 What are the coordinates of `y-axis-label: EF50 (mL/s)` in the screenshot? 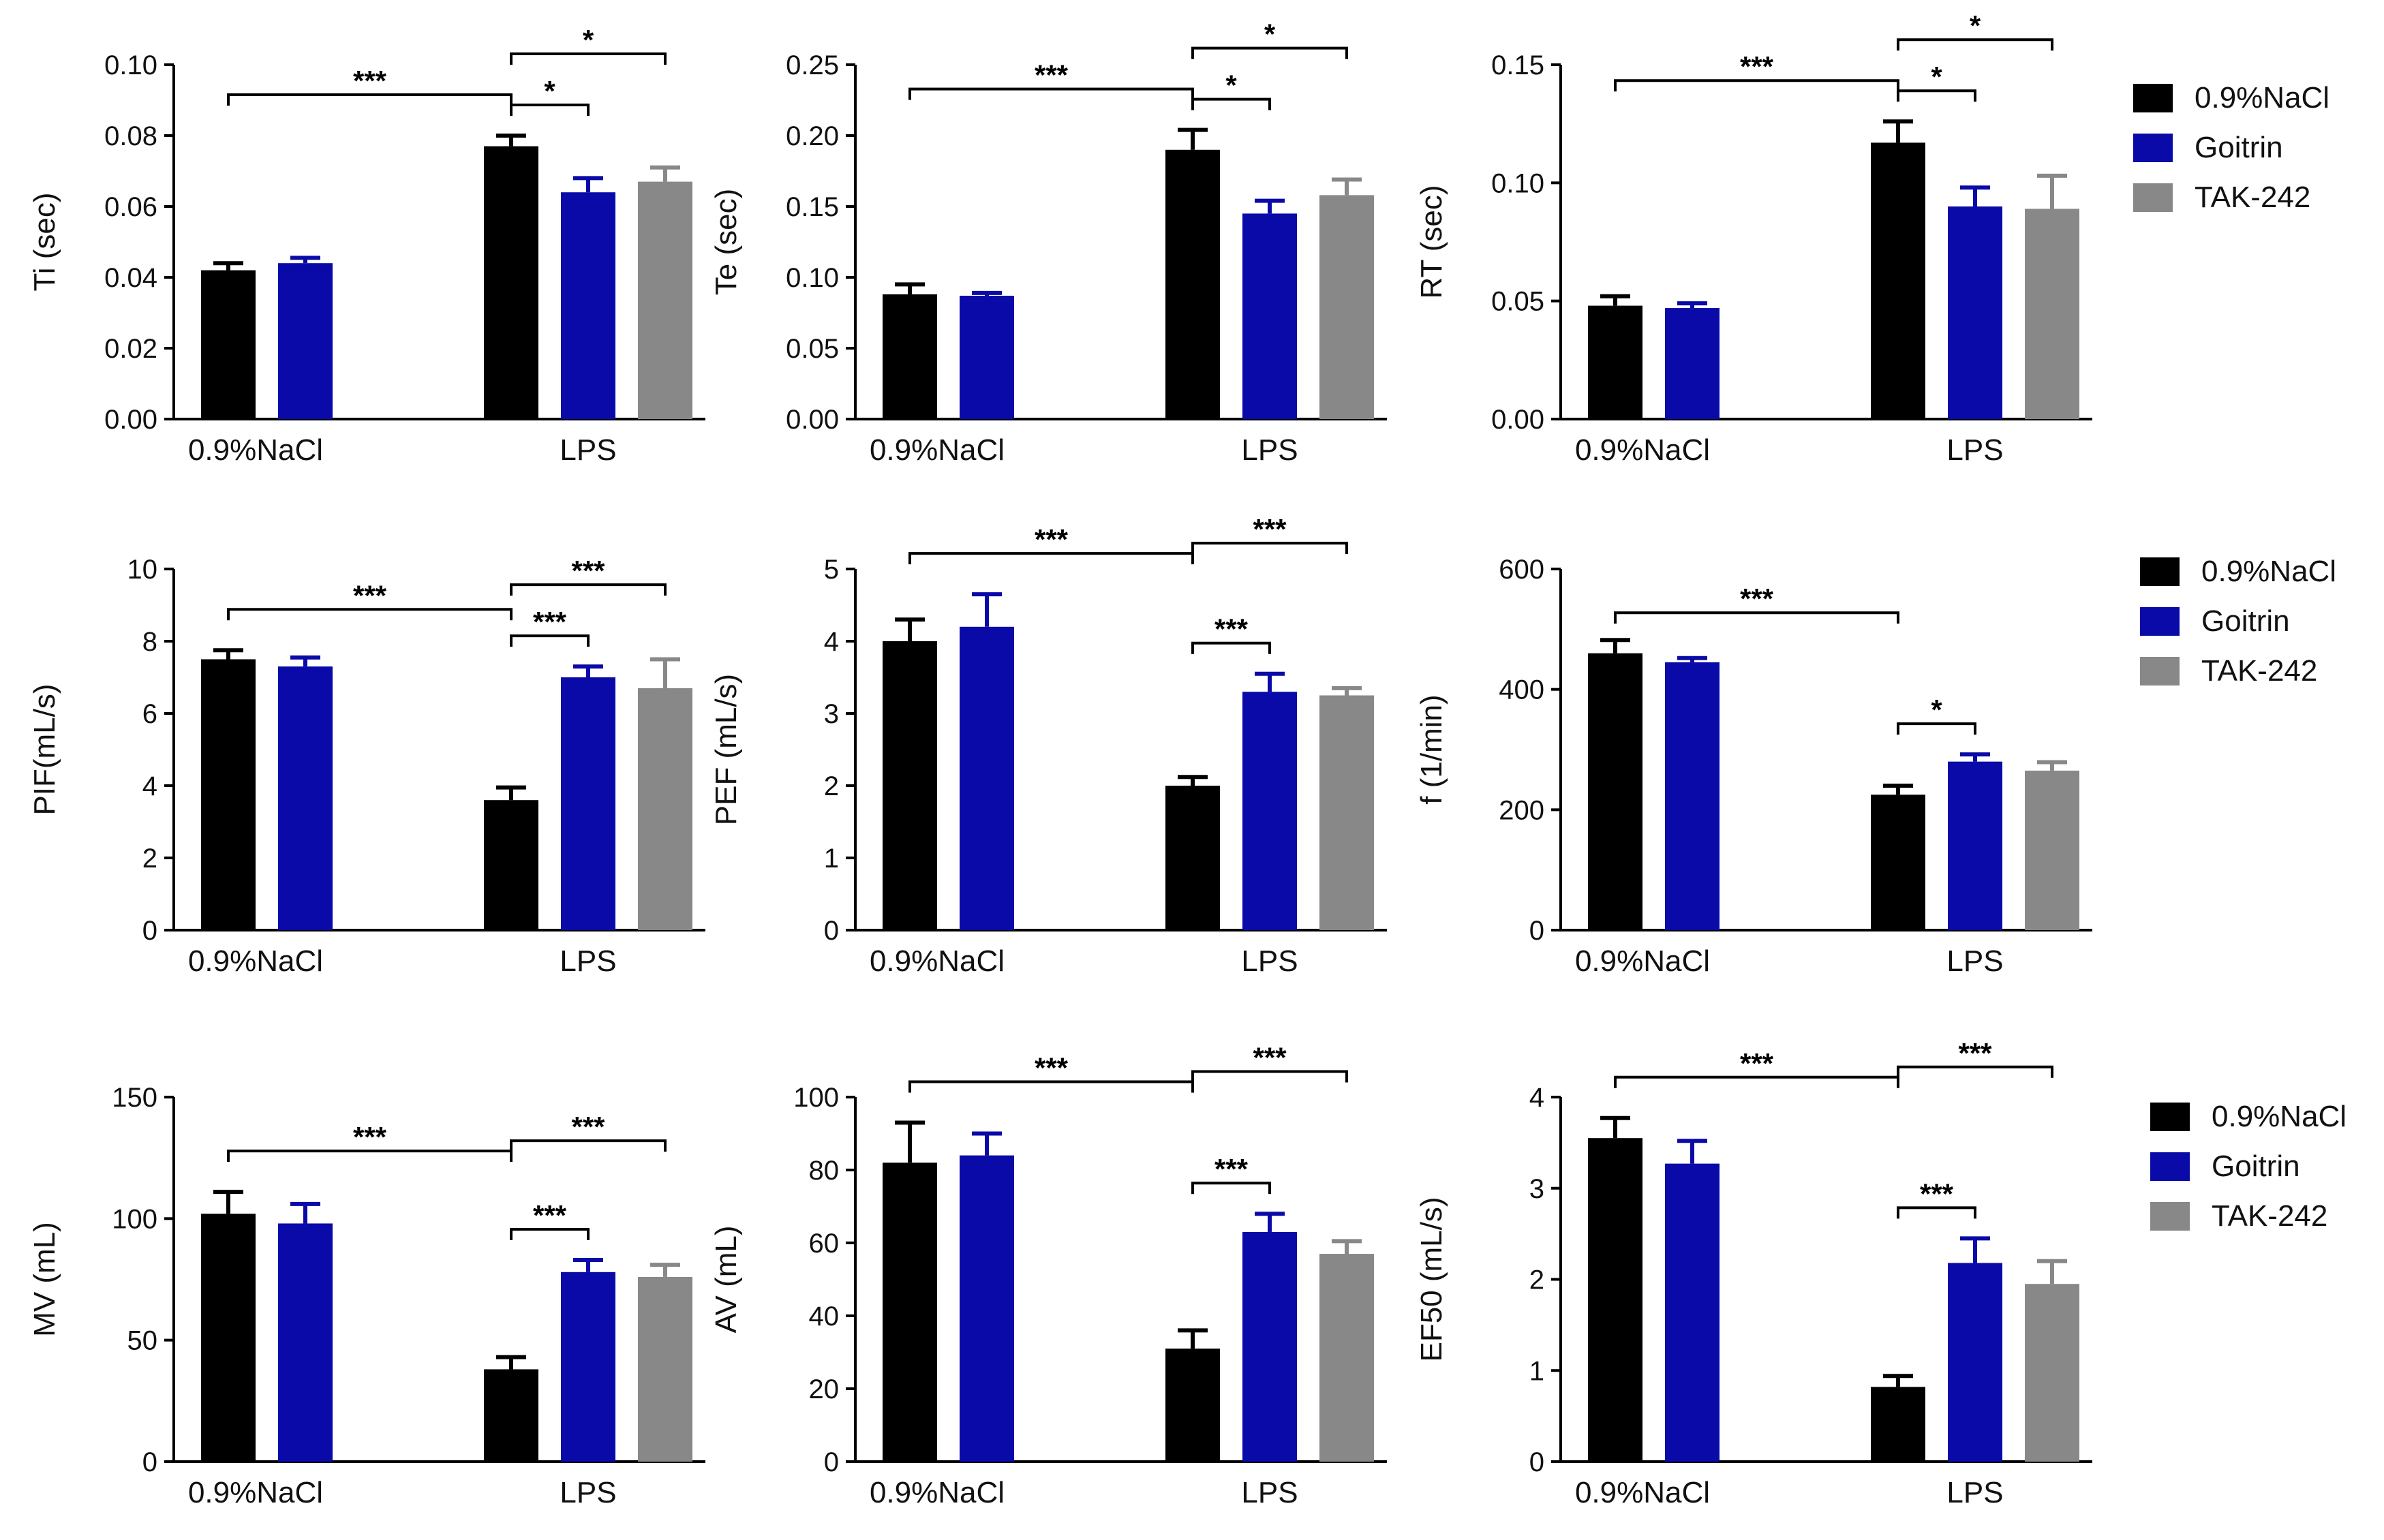 It's located at (1432, 1279).